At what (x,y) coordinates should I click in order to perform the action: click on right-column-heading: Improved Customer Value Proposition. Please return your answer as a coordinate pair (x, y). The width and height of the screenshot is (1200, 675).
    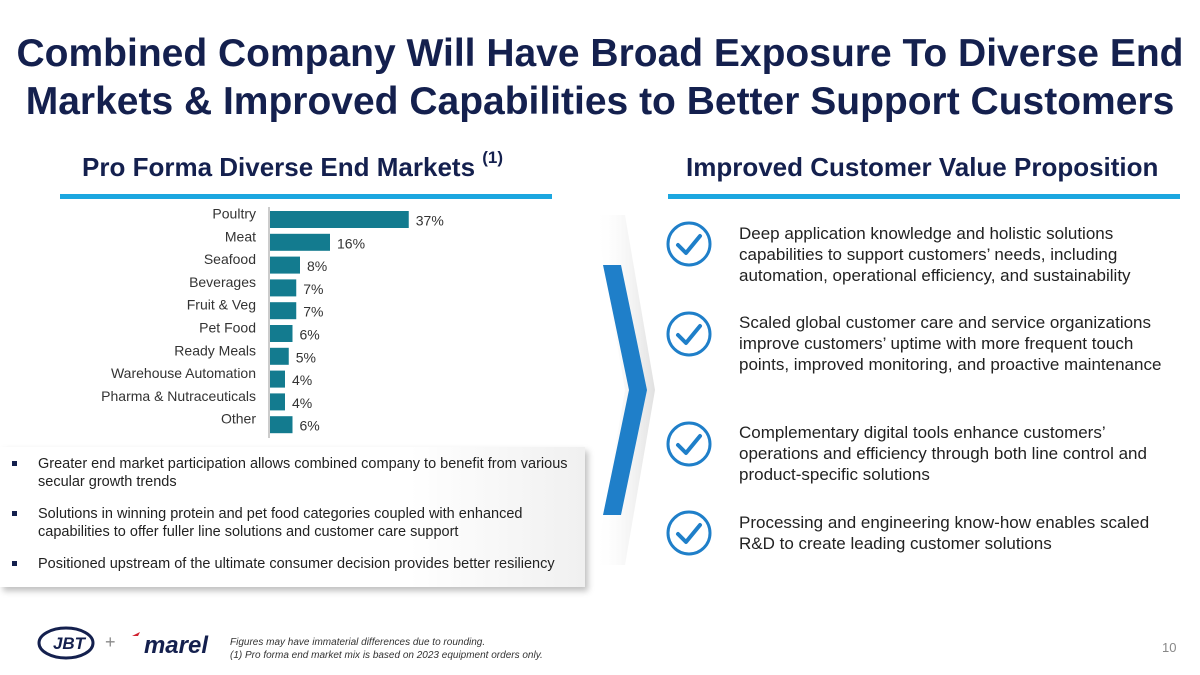
    Looking at the image, I should click on (922, 167).